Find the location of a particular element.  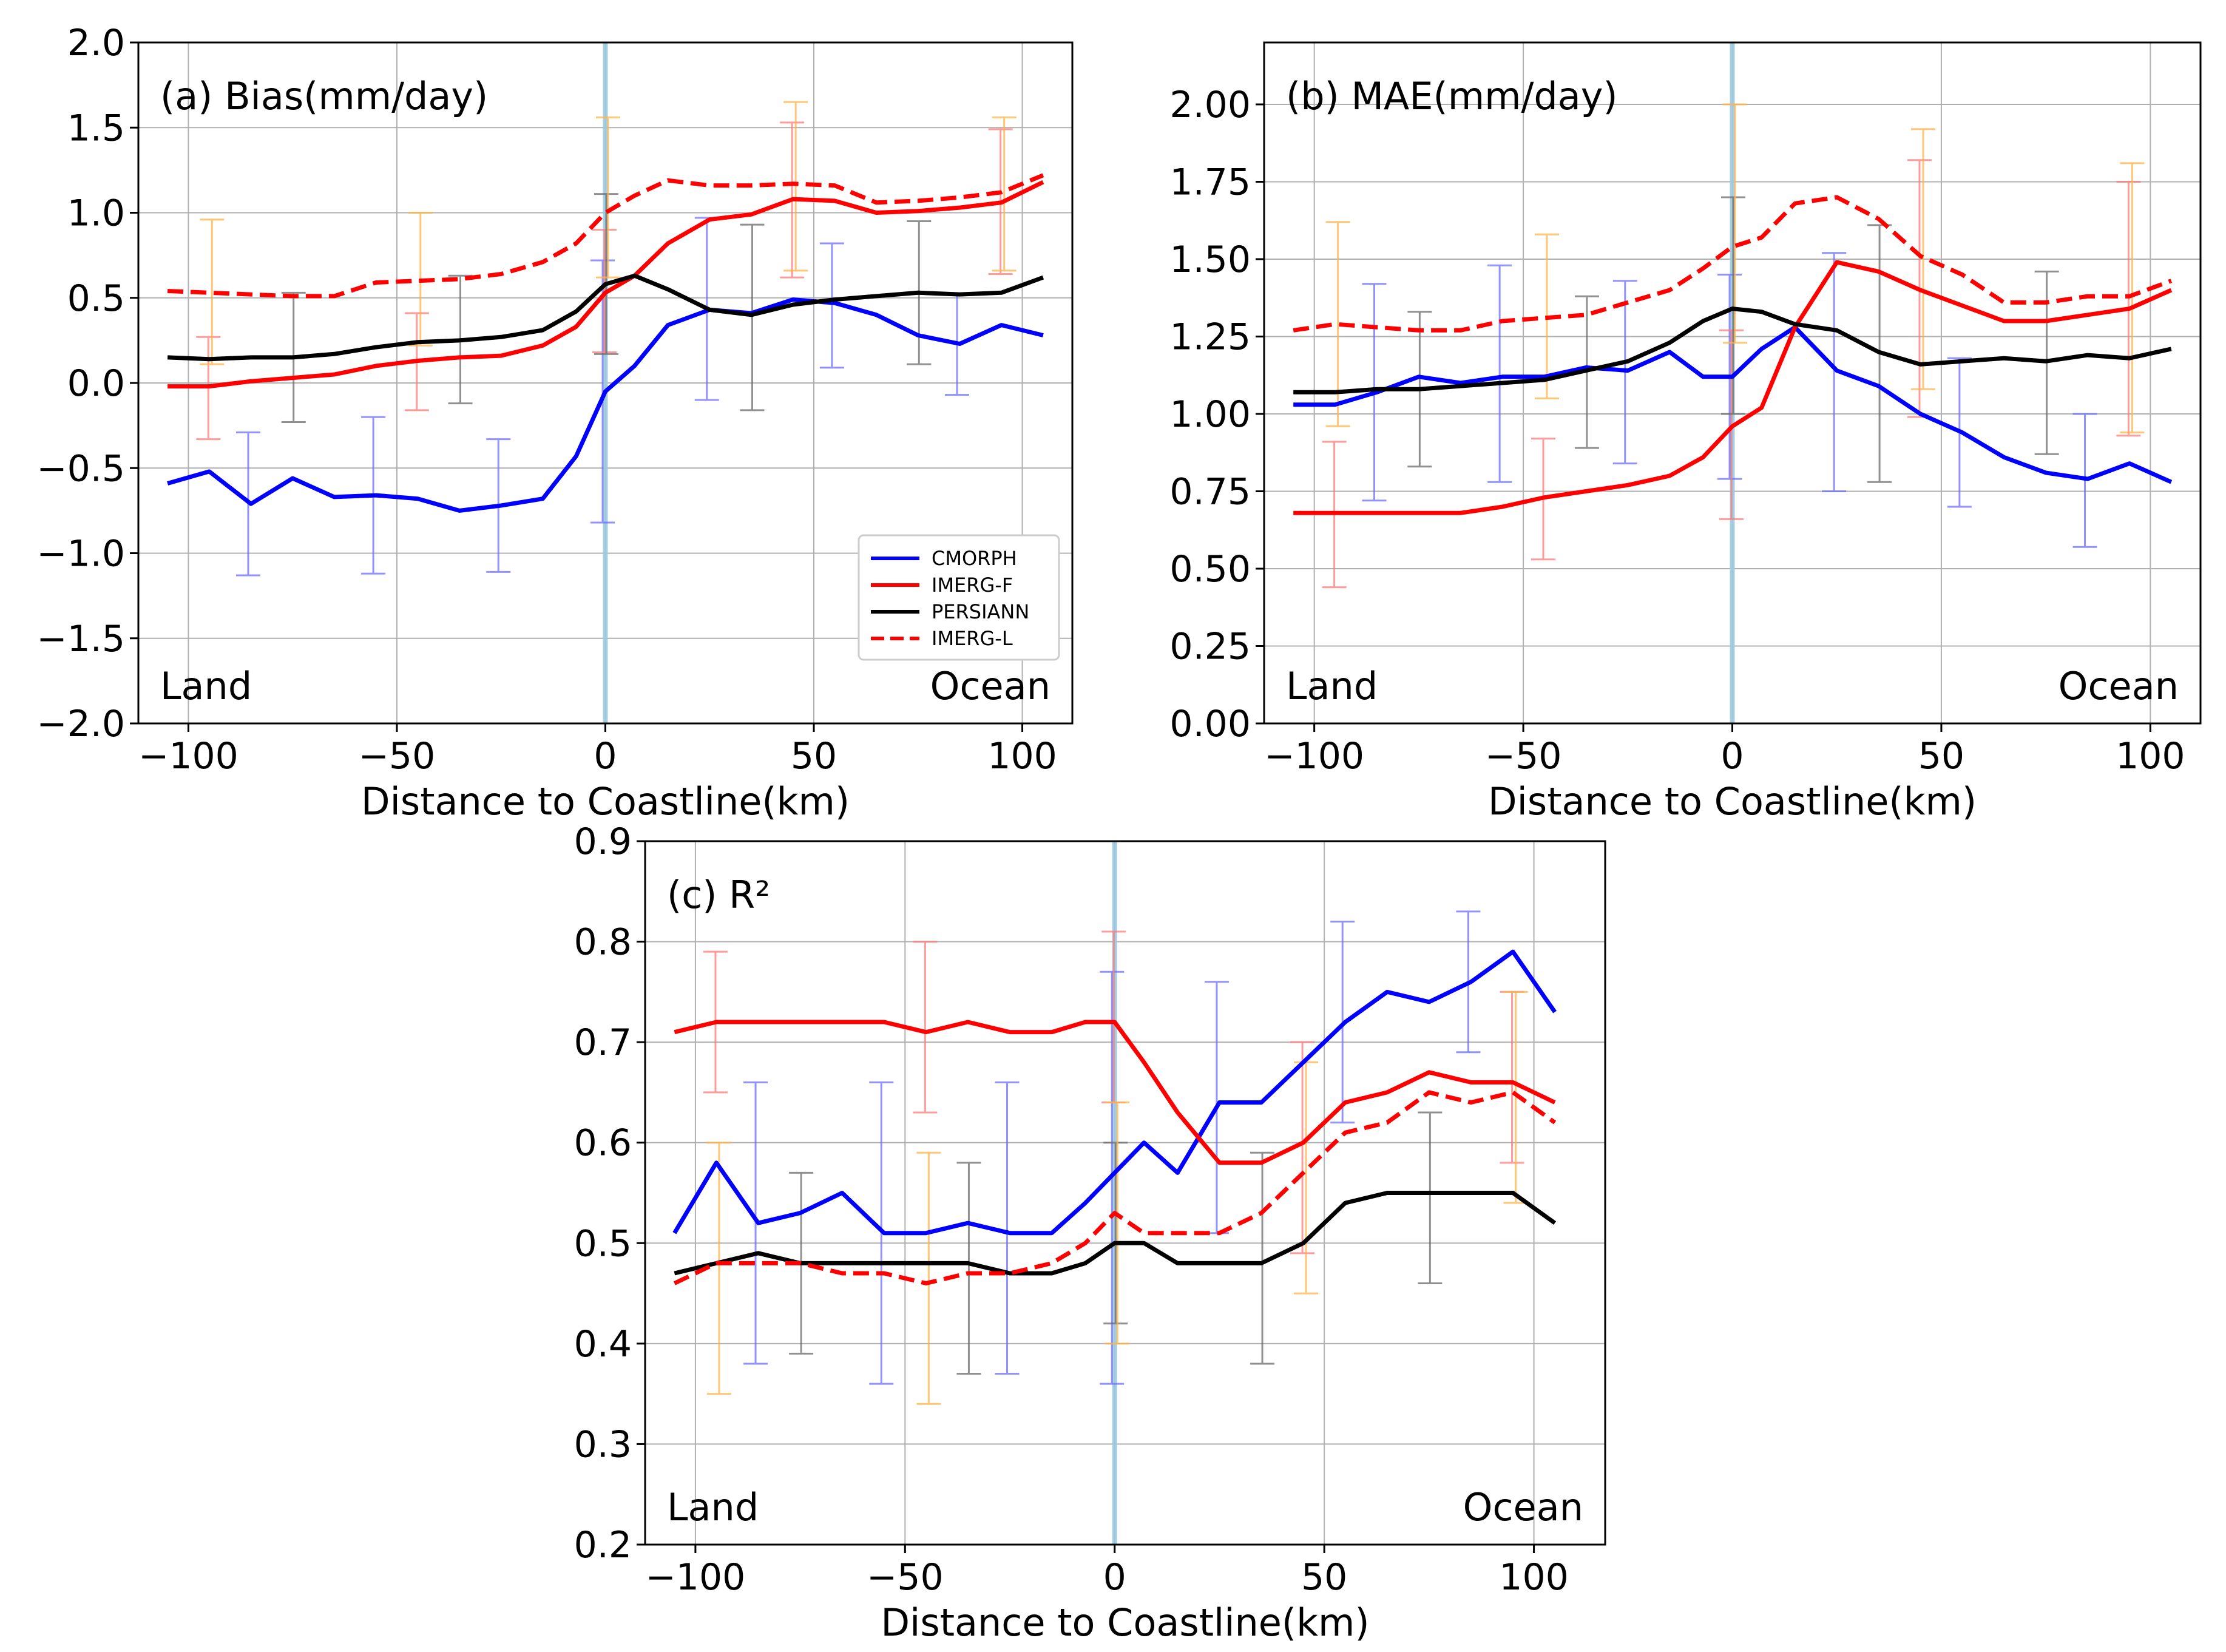

legend-box is located at coordinates (959, 598).